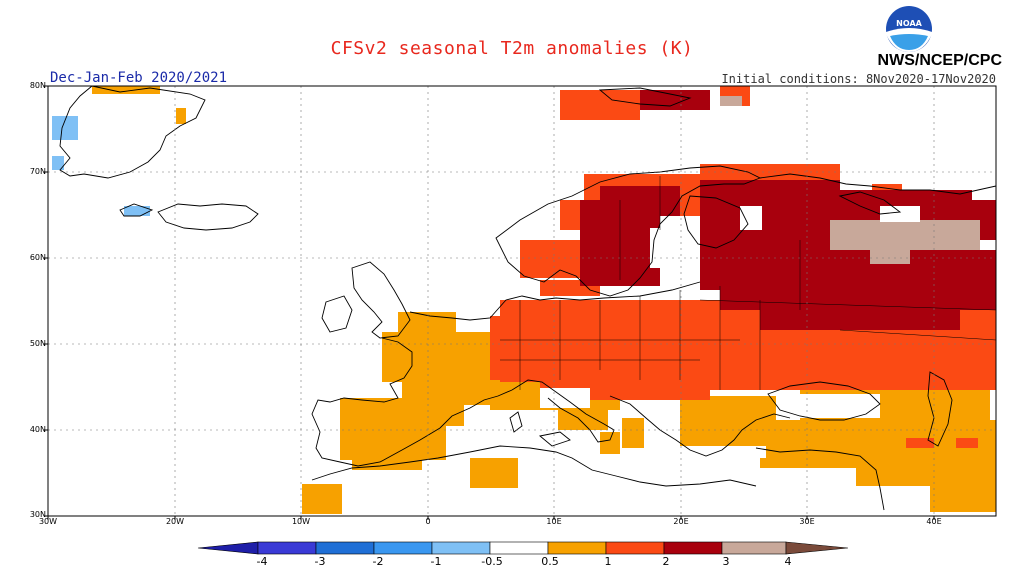 The height and width of the screenshot is (576, 1024). What do you see at coordinates (37, 429) in the screenshot?
I see `lat-label-40n: 40N` at bounding box center [37, 429].